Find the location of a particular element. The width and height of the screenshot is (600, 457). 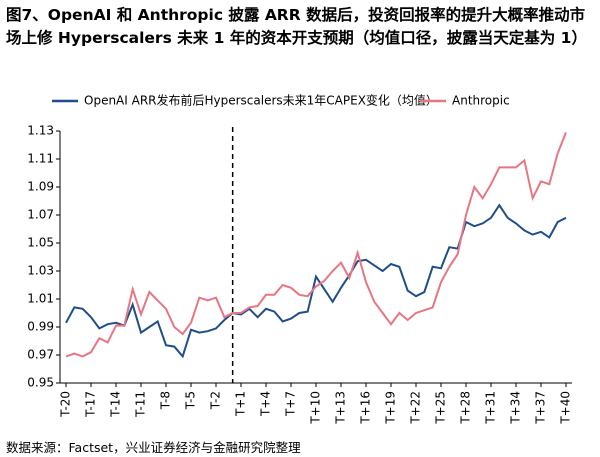

x-tick-label: T+10 is located at coordinates (316, 408).